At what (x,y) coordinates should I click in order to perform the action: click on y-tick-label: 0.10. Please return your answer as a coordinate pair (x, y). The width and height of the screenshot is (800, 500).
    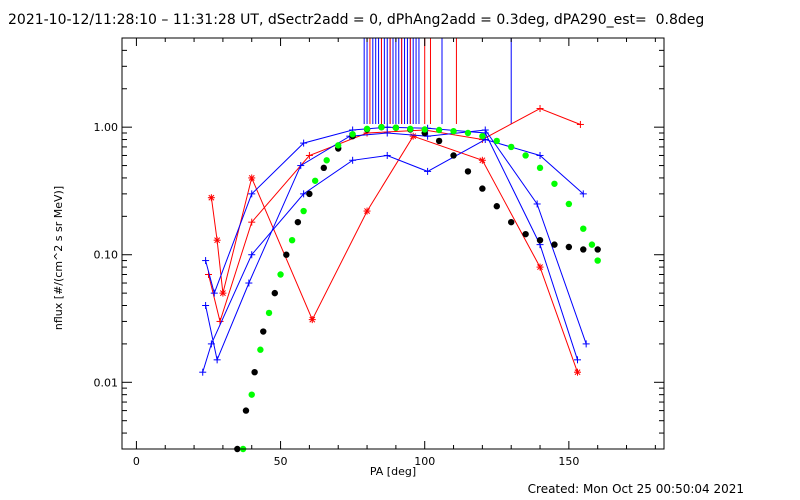
    Looking at the image, I should click on (106, 255).